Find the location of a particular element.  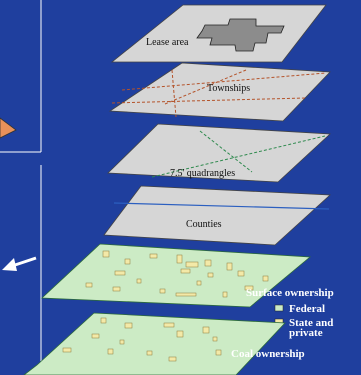

county-line is located at coordinates (221, 206).